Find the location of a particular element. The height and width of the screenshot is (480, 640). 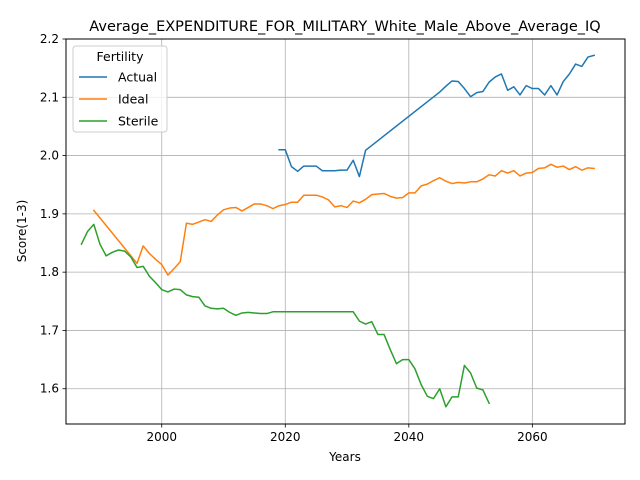

legend-label-sterile: Sterile is located at coordinates (138, 121).